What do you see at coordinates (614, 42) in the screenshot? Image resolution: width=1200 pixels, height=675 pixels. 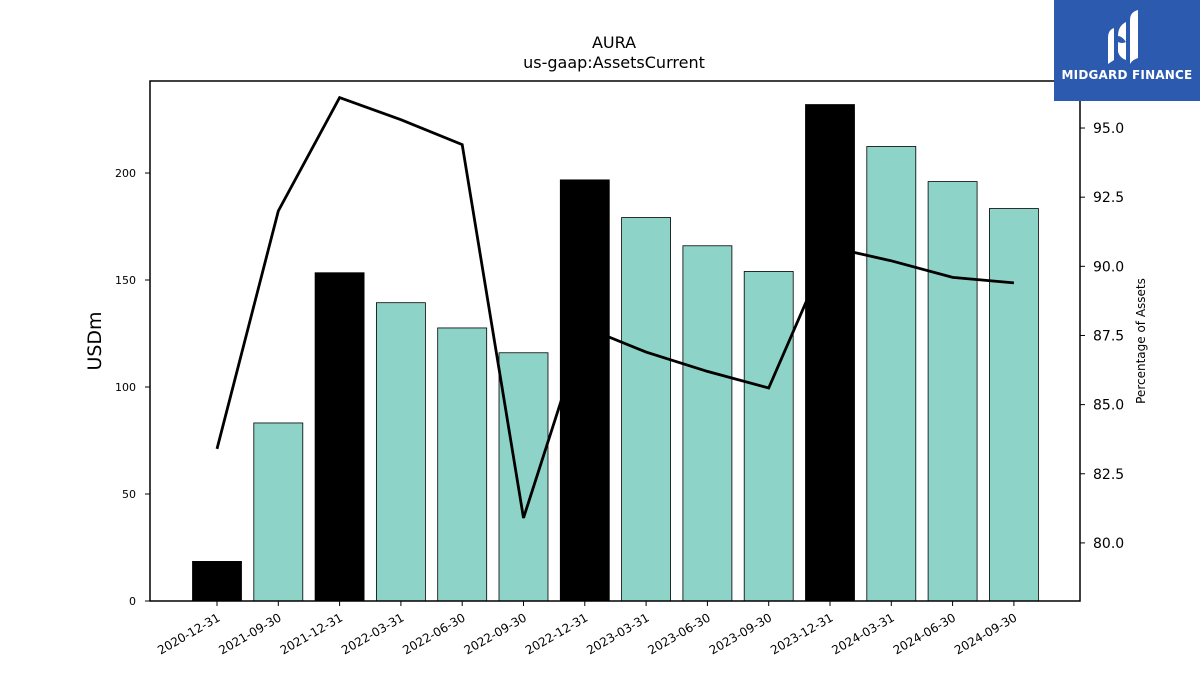 I see `chart-title: AURA` at bounding box center [614, 42].